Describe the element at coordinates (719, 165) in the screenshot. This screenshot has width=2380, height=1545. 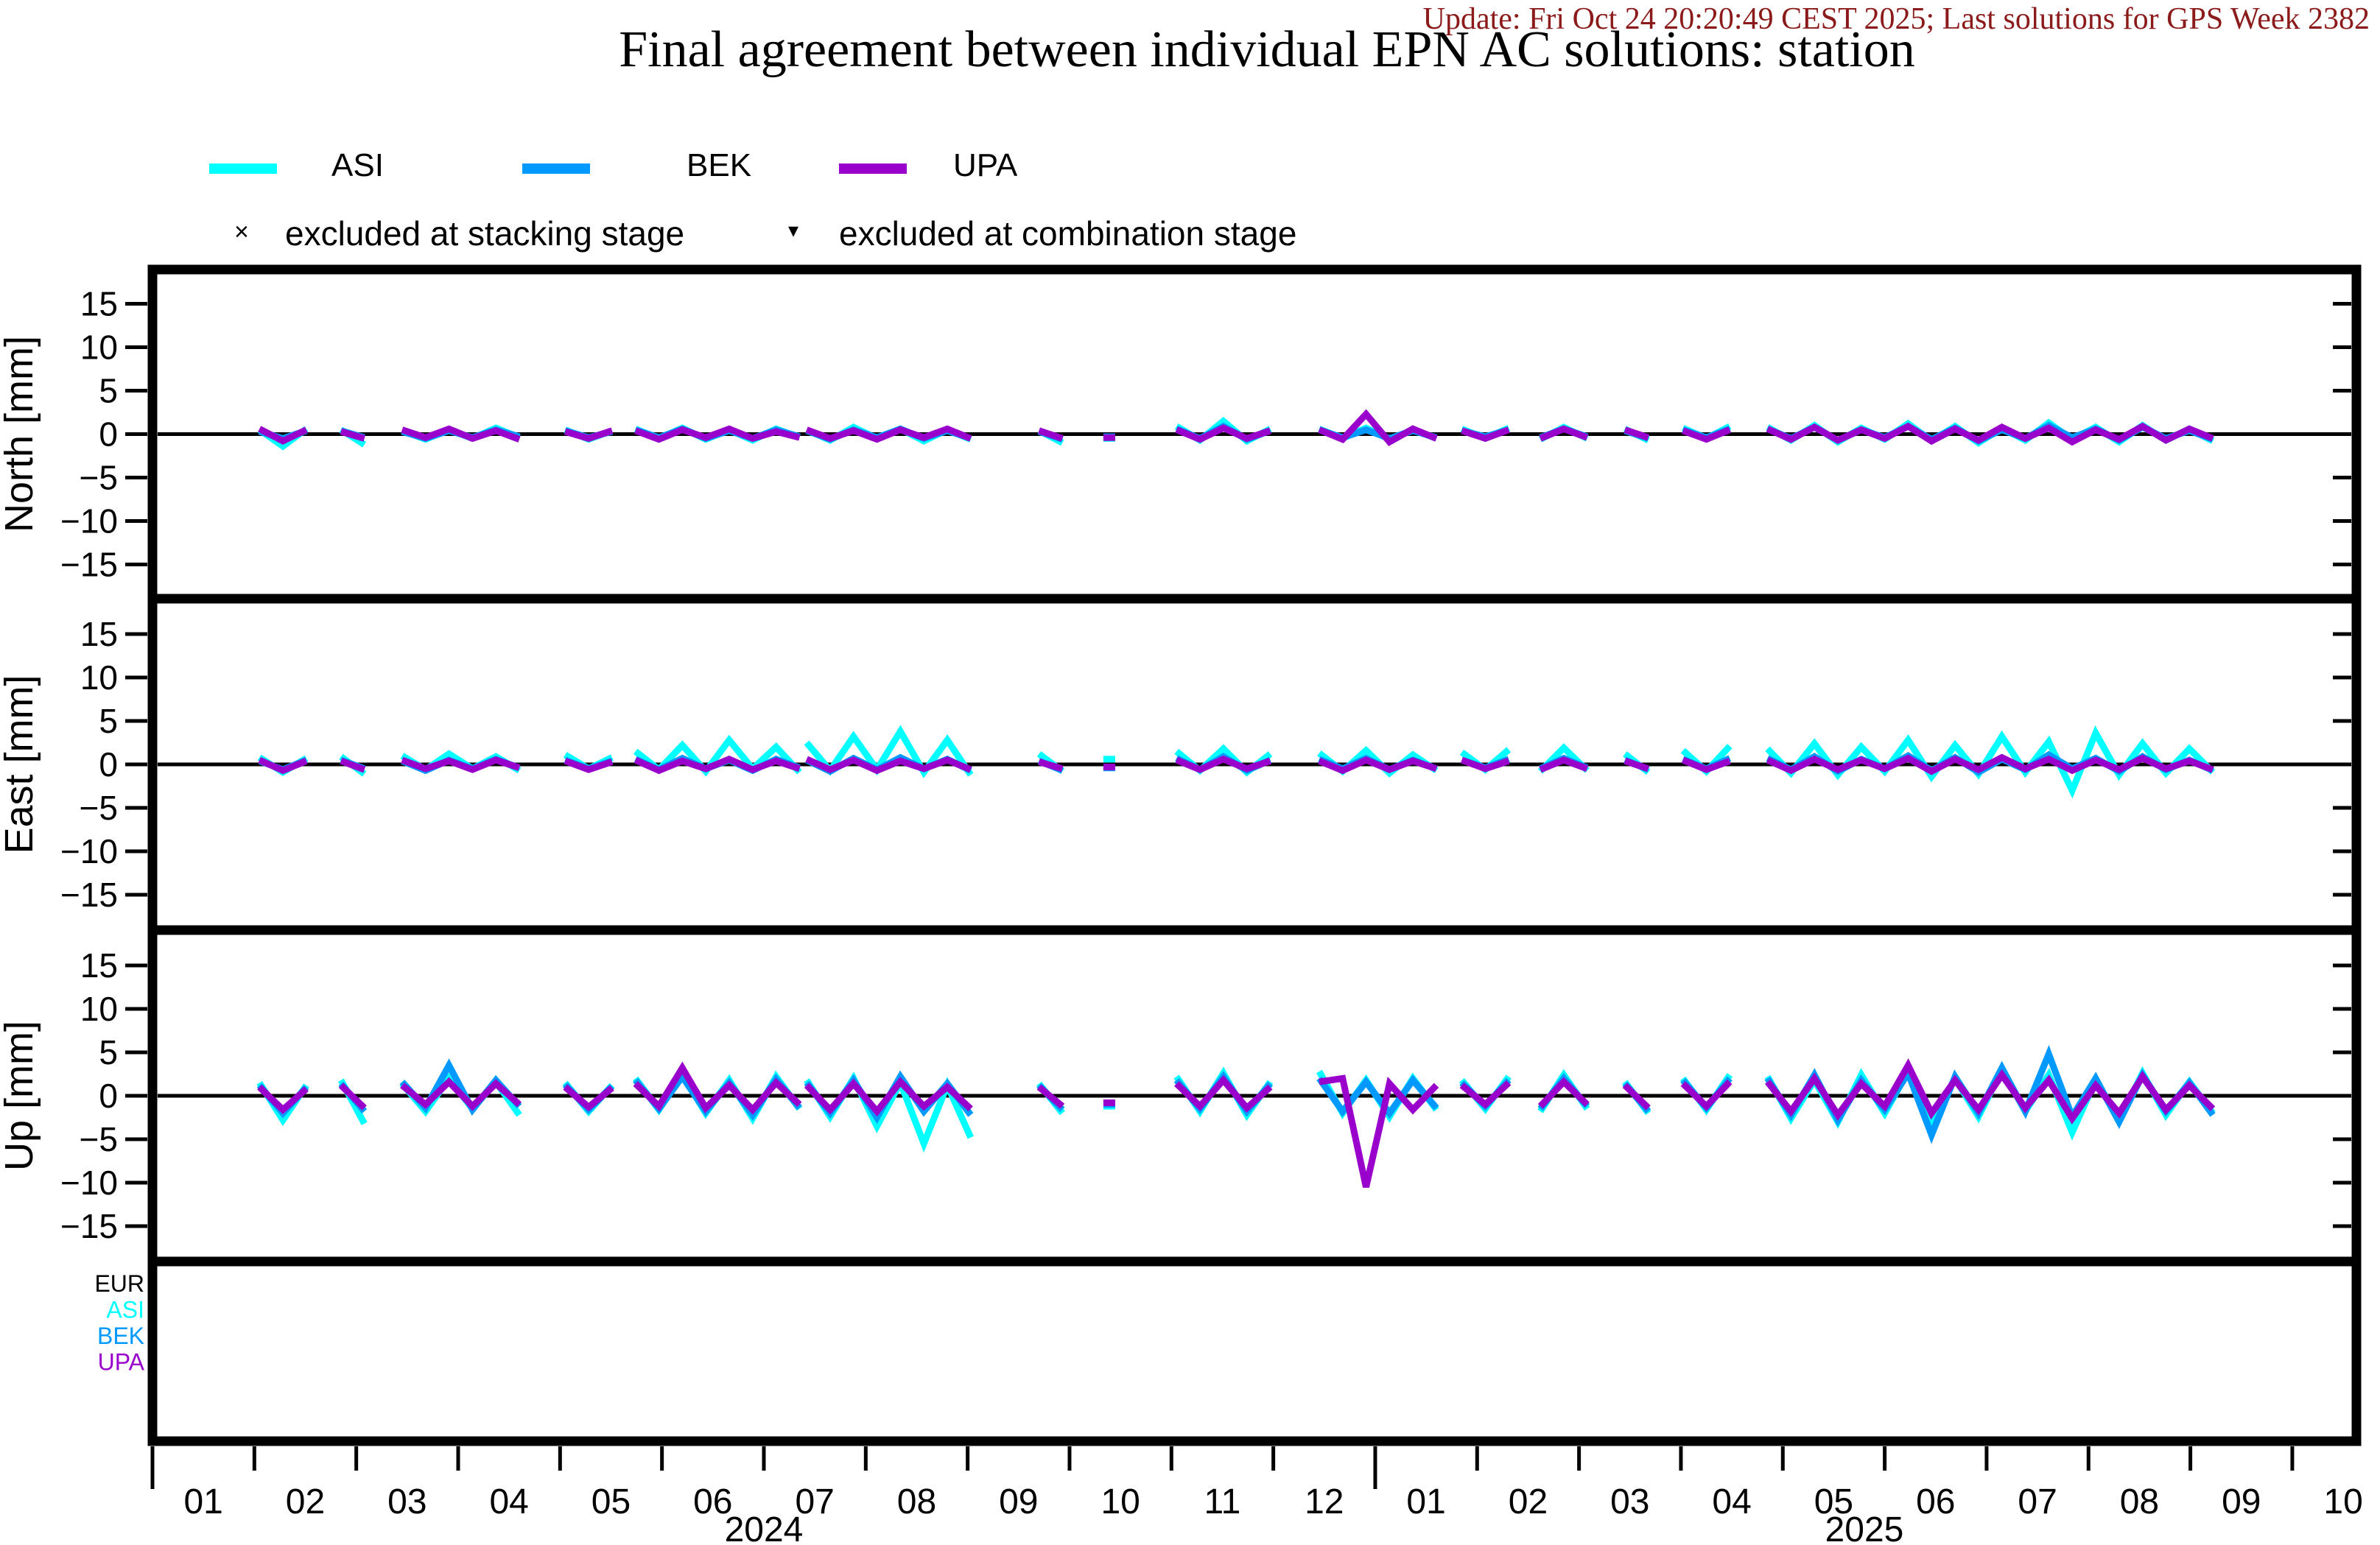
I see `legend-label-bek: BEK` at that location.